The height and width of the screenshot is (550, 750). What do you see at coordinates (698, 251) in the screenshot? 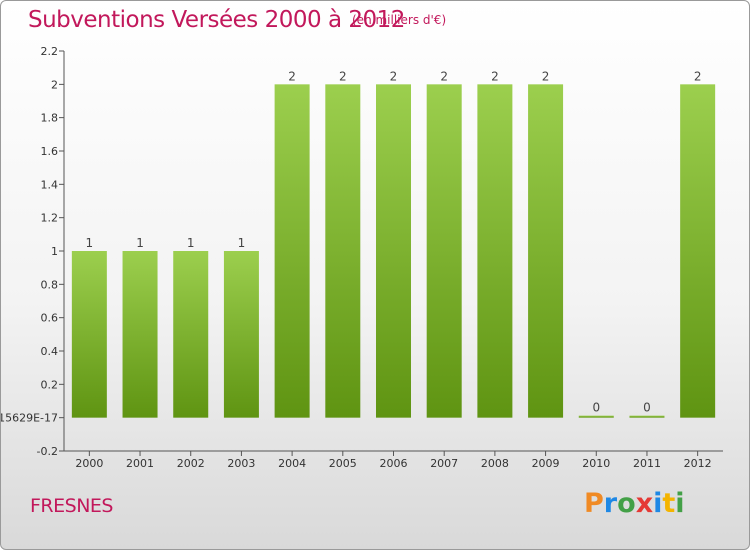
I see `bar-2012` at bounding box center [698, 251].